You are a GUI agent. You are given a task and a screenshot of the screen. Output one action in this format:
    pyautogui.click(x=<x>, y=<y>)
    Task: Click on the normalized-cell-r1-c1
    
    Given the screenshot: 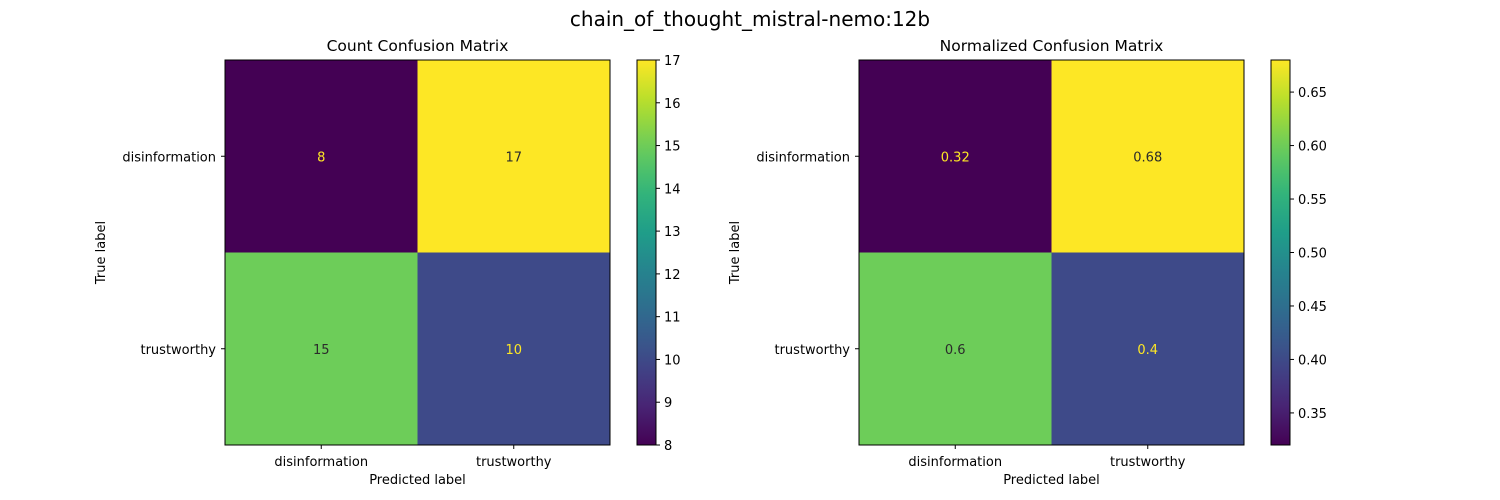 What is the action you would take?
    pyautogui.click(x=1148, y=349)
    